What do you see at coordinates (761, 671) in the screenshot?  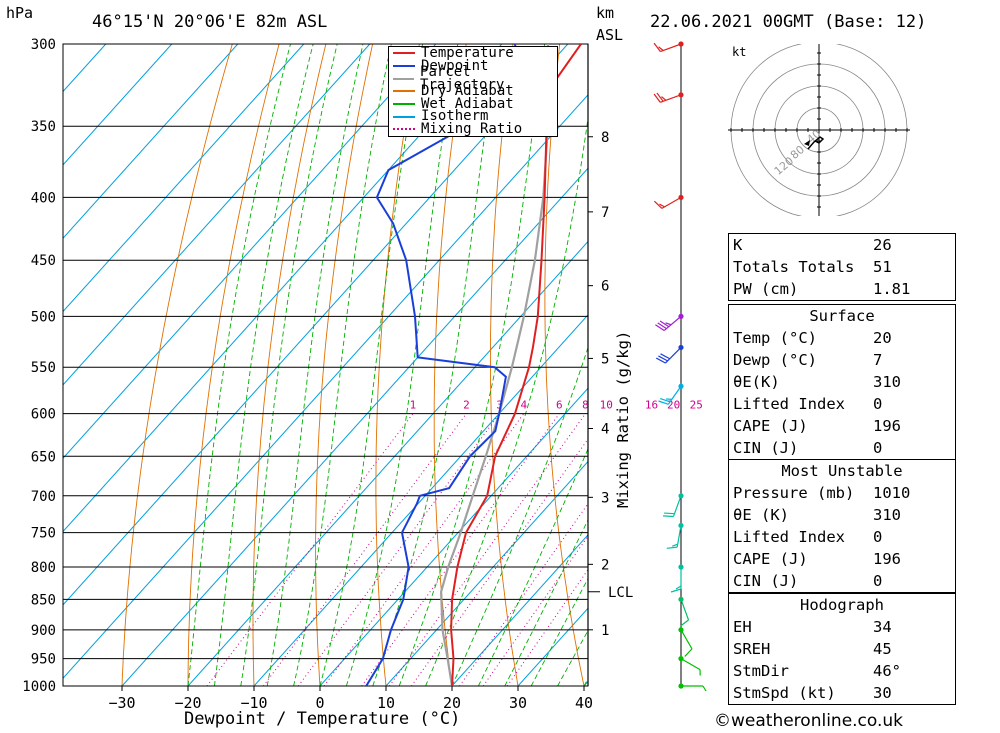 I see `index-key: StmDir` at bounding box center [761, 671].